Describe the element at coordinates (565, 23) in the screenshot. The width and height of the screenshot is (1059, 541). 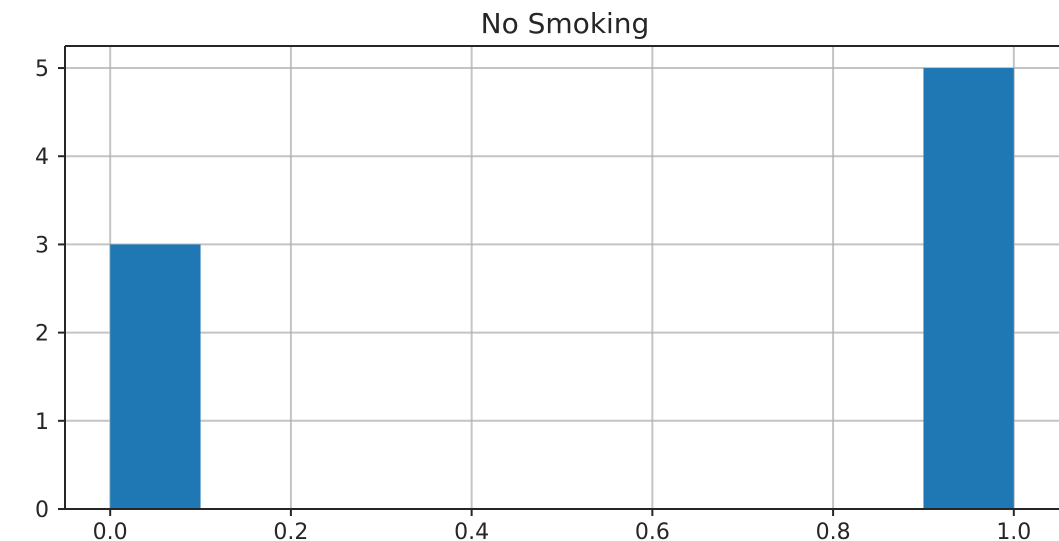
I see `chart-title: No Smoking` at that location.